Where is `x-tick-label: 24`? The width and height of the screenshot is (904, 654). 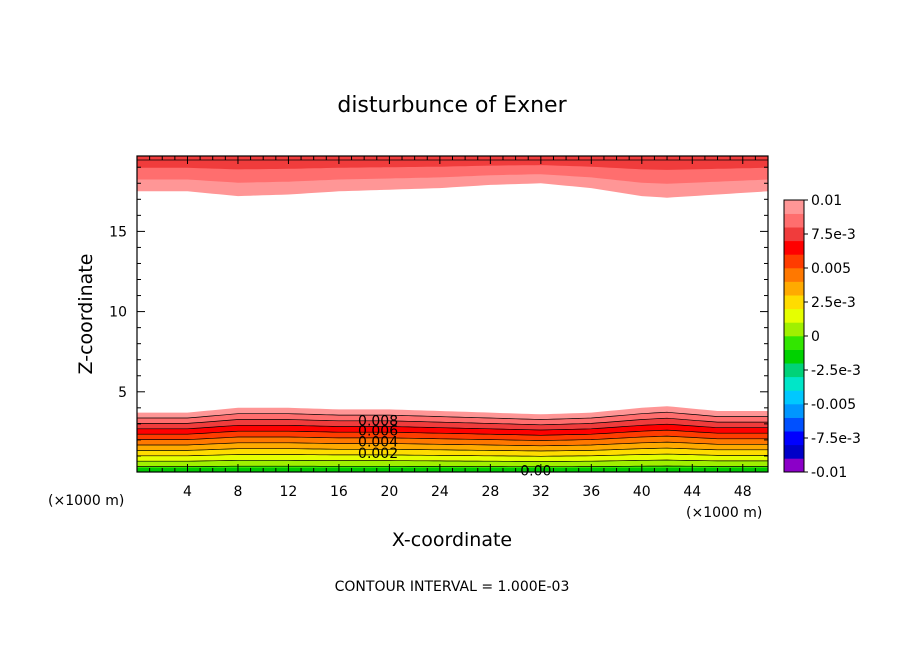 x-tick-label: 24 is located at coordinates (440, 492).